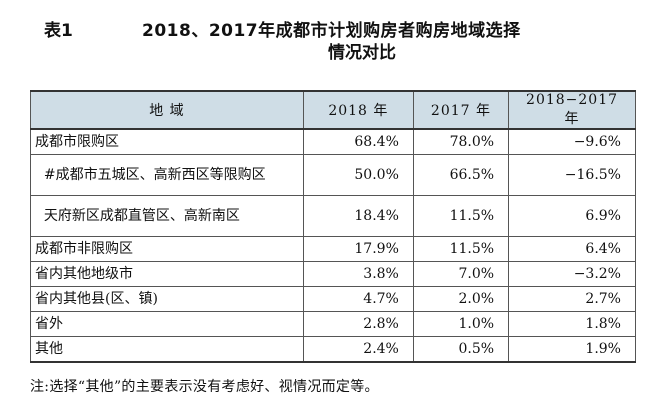  What do you see at coordinates (358, 299) in the screenshot?
I see `value-2018-cell: 4.7%` at bounding box center [358, 299].